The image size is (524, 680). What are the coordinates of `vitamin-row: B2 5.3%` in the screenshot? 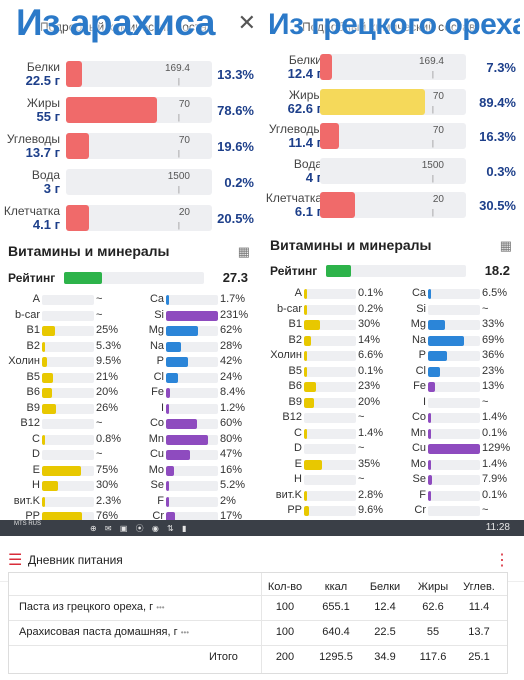 It's located at (64, 347).